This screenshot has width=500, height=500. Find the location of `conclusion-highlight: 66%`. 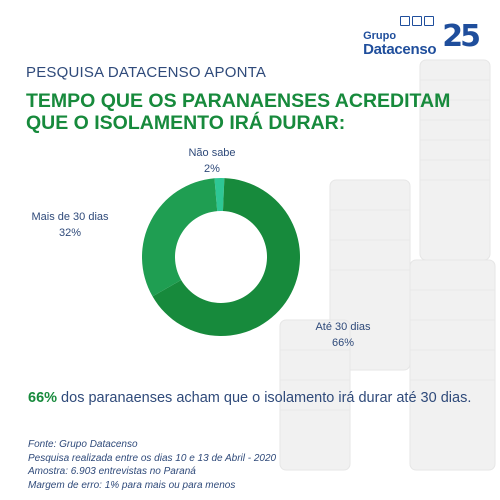

conclusion-highlight: 66% is located at coordinates (43, 398).